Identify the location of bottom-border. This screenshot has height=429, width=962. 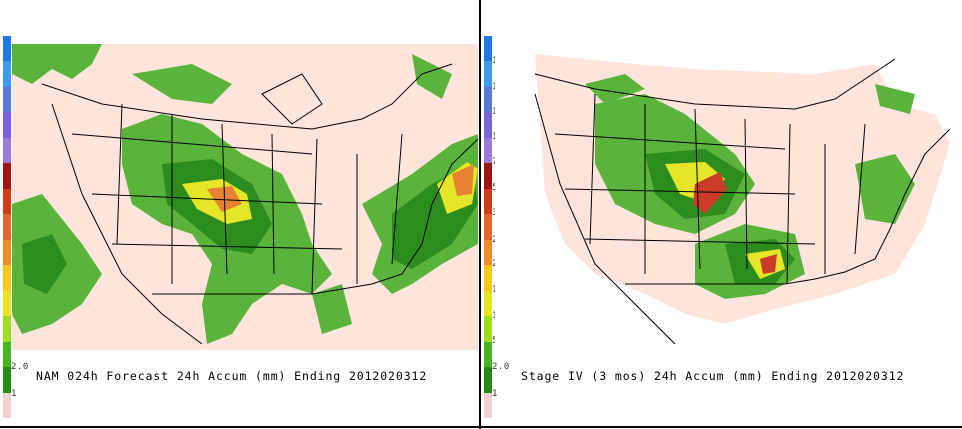
(481, 427).